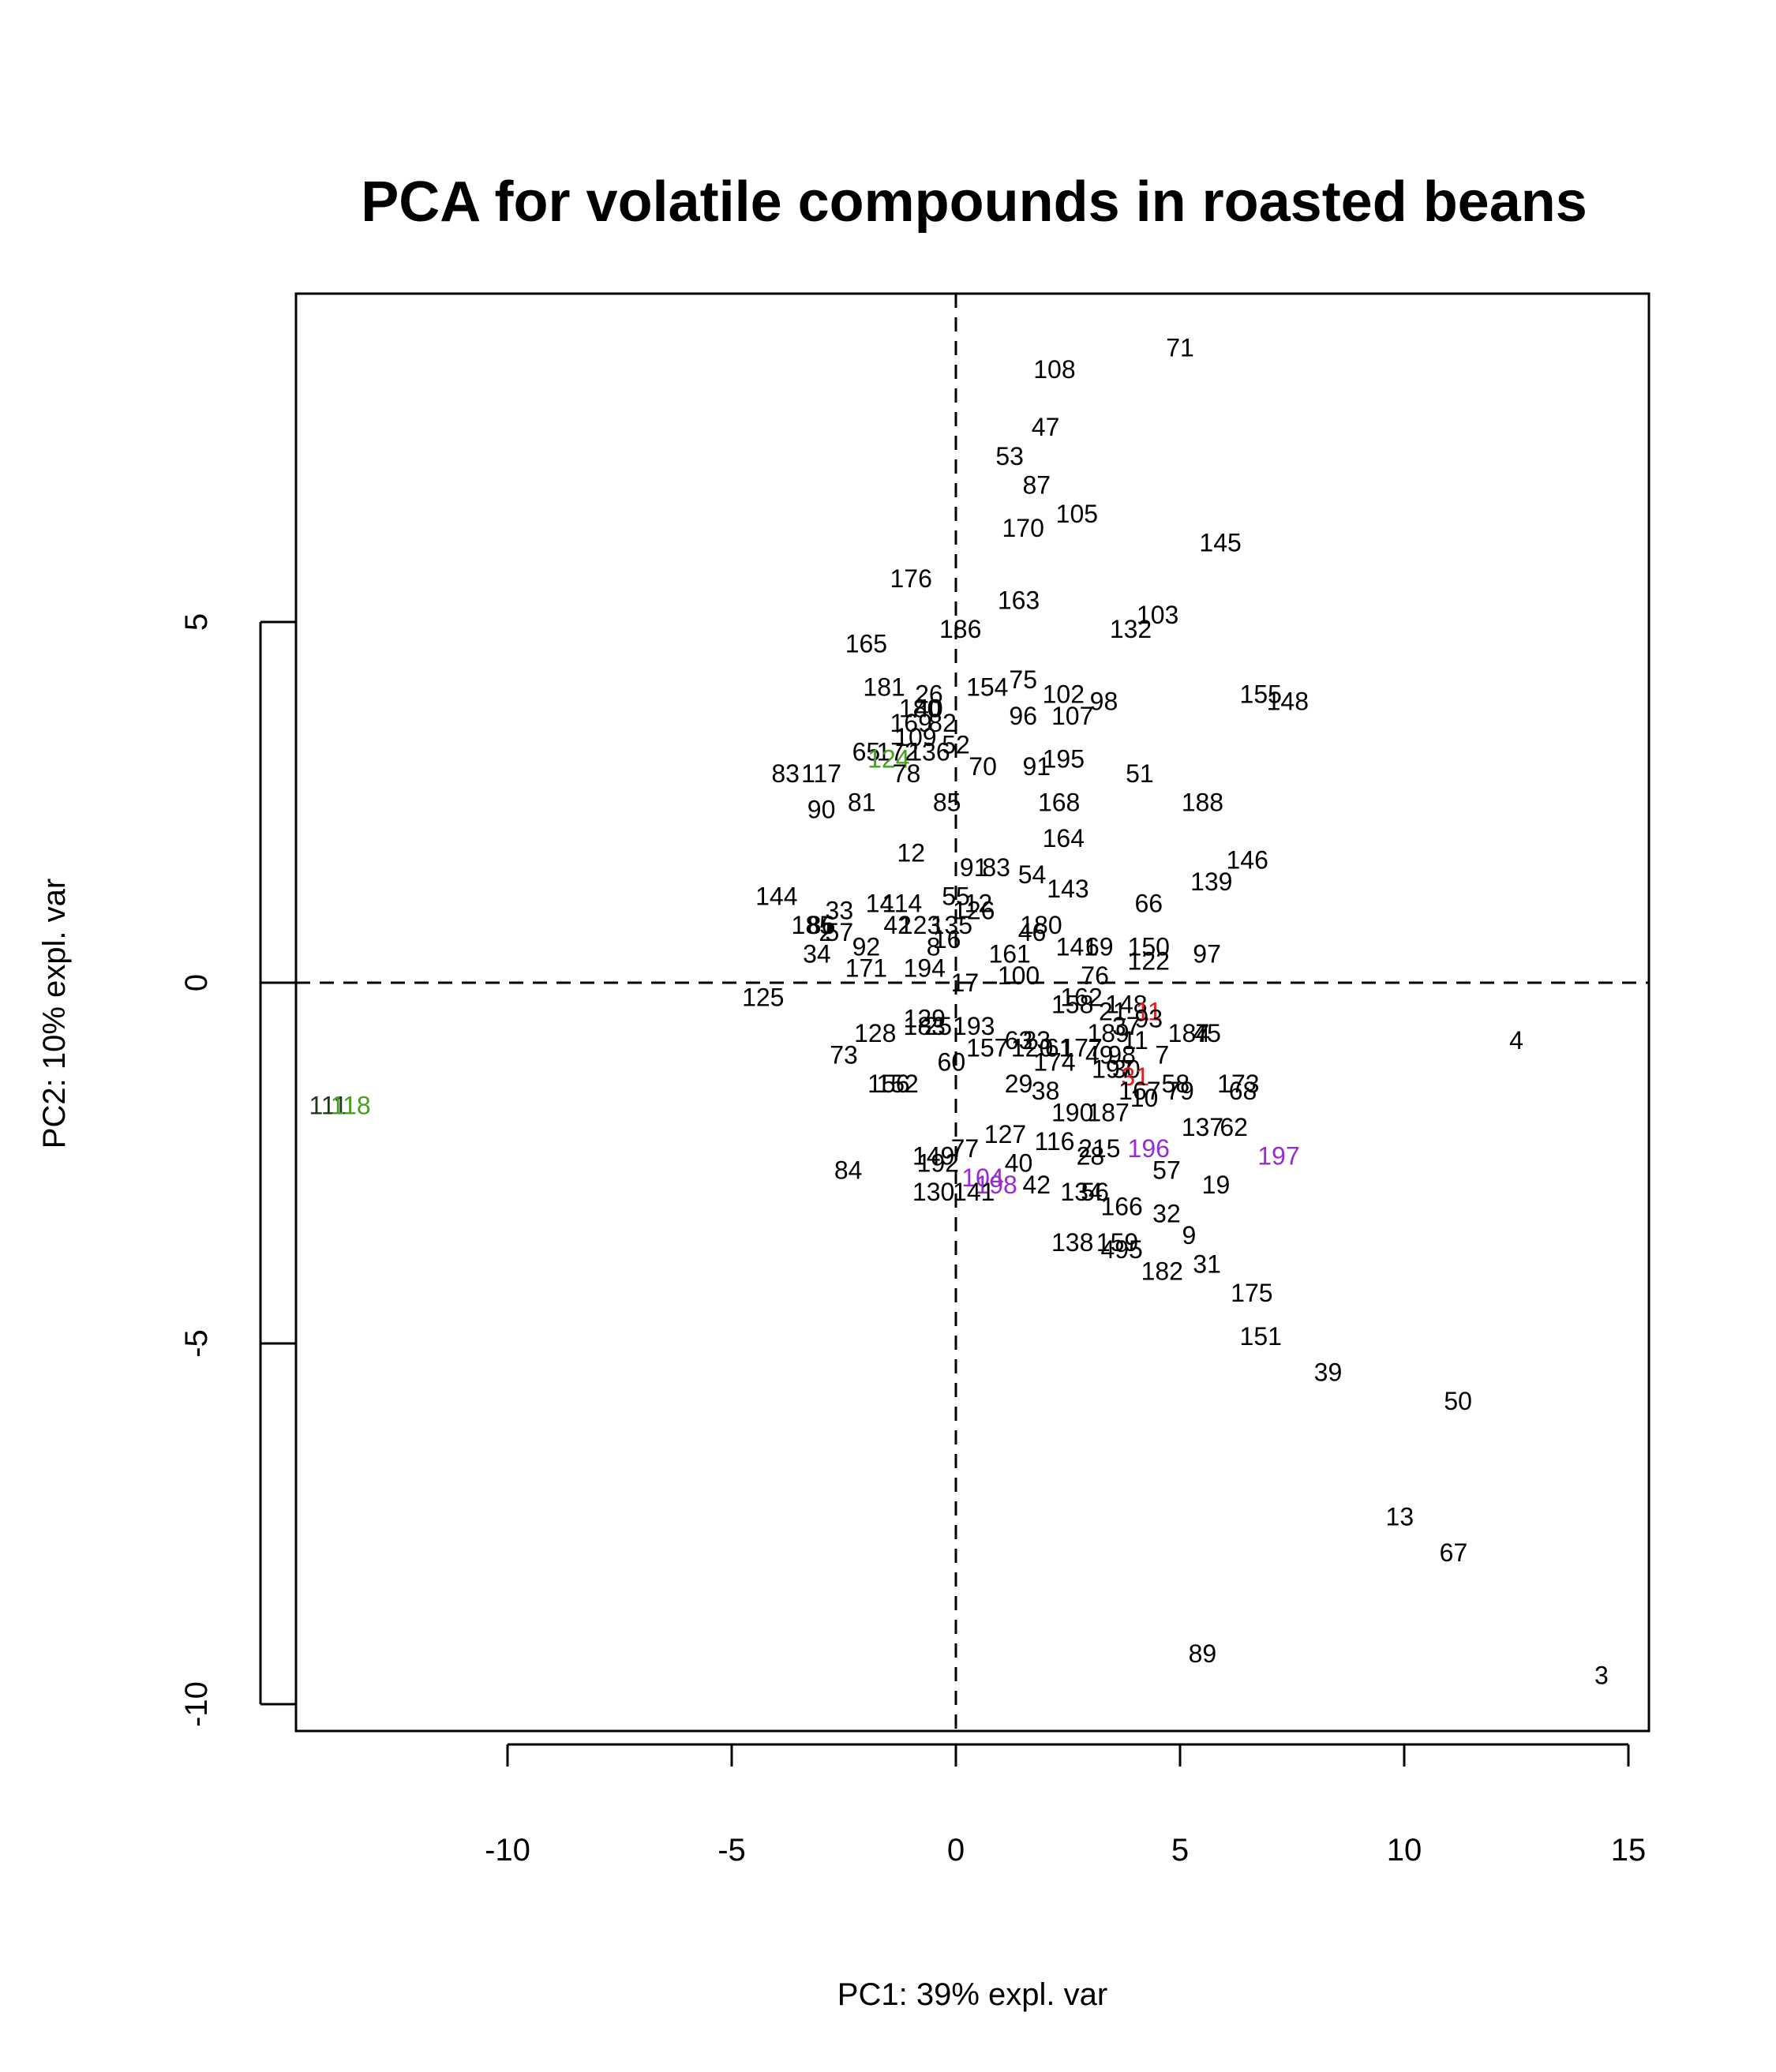 This screenshot has height=2072, width=1776. Describe the element at coordinates (956, 896) in the screenshot. I see `point-label-55: 55` at that location.